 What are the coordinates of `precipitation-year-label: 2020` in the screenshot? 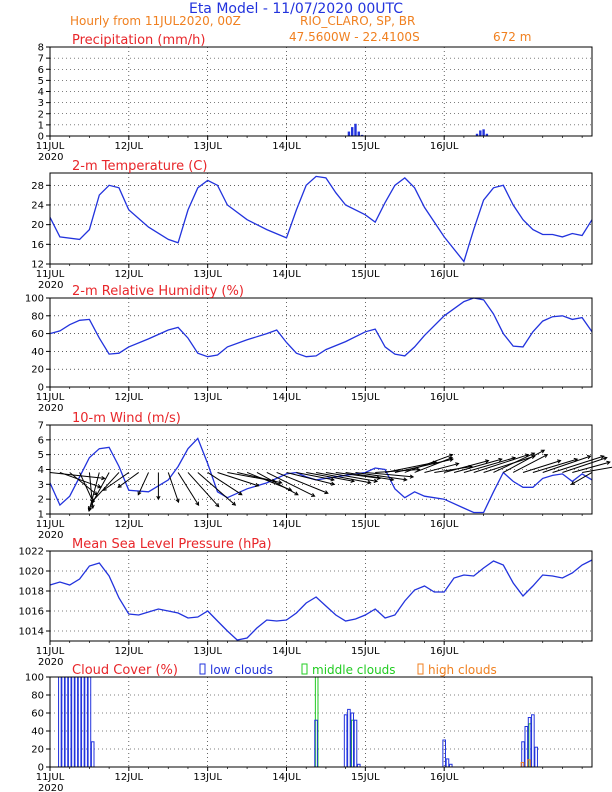 It's located at (50, 157).